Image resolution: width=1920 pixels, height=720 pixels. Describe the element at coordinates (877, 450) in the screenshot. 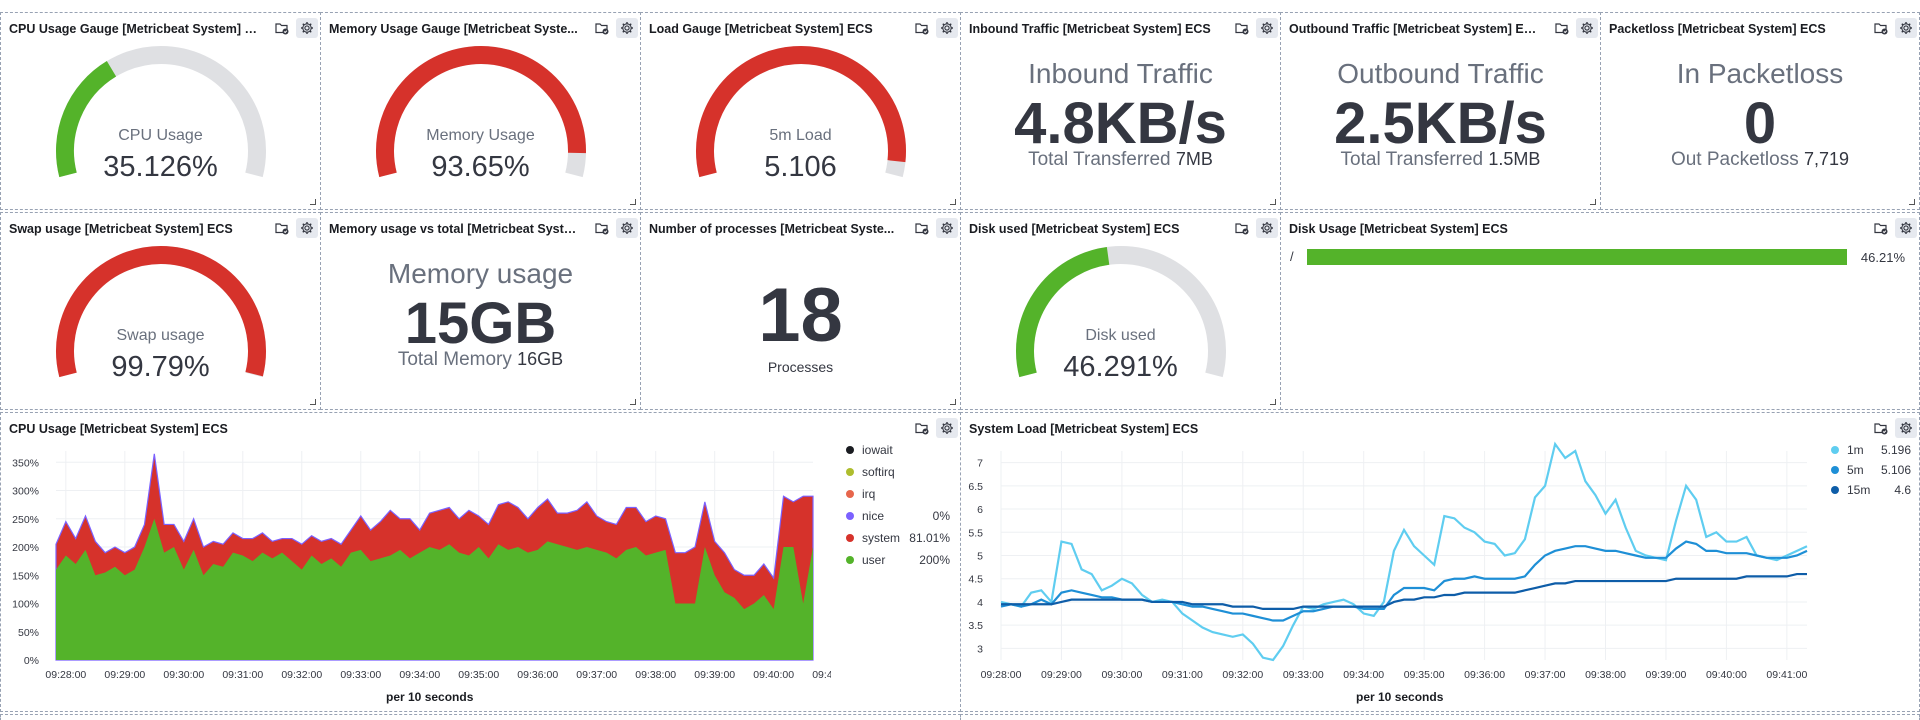

I see `legend-label: iowait` at that location.